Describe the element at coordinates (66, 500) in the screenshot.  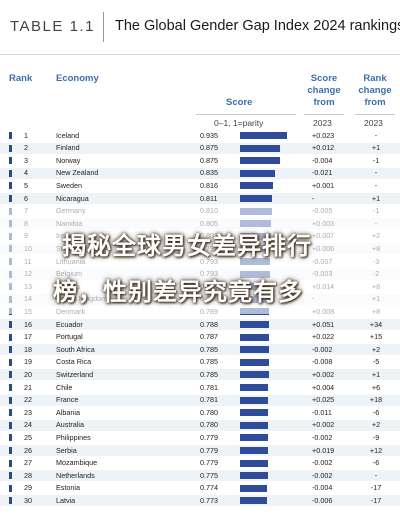
I see `economy-cell: Latvia` at that location.